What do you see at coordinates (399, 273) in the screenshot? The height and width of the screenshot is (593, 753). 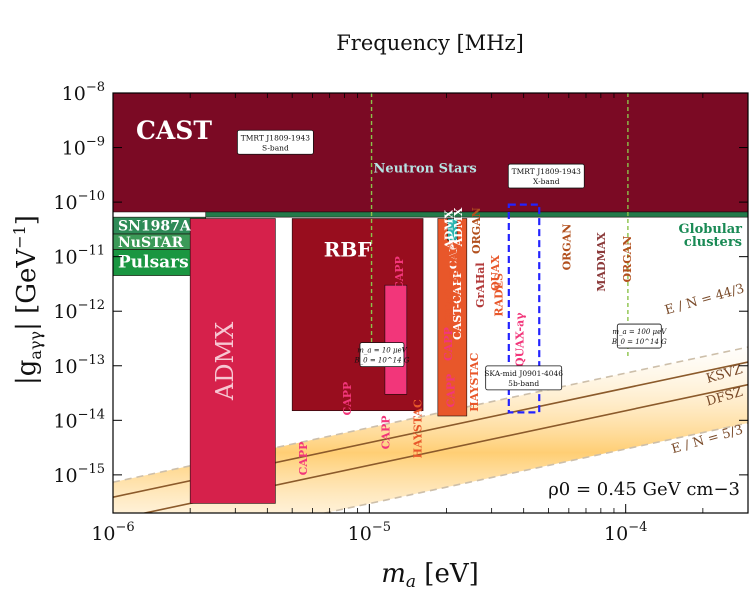 I see `label-capp-4: CAPP` at bounding box center [399, 273].